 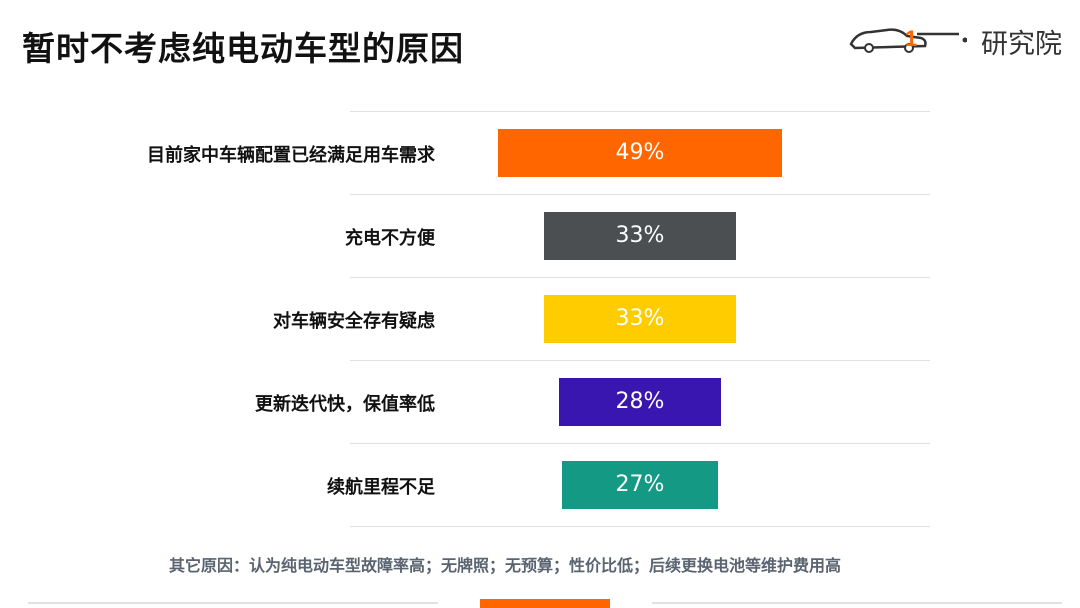 What do you see at coordinates (345, 404) in the screenshot?
I see `category-label: 更新迭代快，保值率低` at bounding box center [345, 404].